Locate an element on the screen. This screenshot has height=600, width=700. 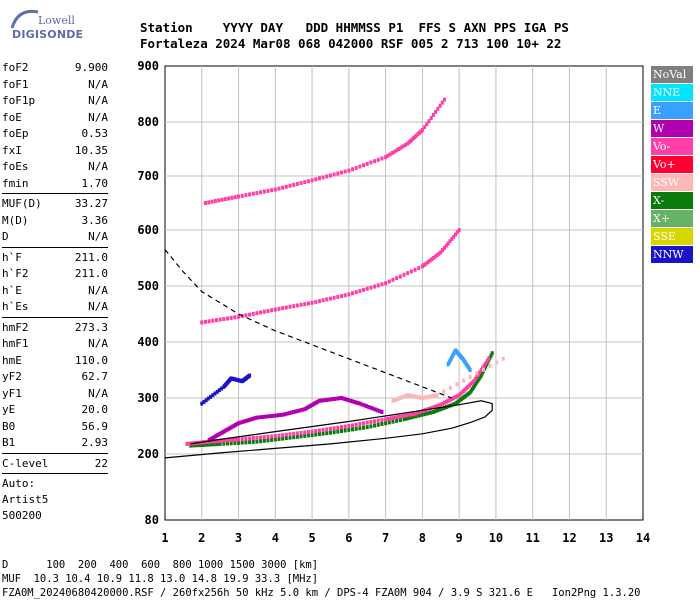
legend-item-vo-: Vo+ is located at coordinates (672, 164).